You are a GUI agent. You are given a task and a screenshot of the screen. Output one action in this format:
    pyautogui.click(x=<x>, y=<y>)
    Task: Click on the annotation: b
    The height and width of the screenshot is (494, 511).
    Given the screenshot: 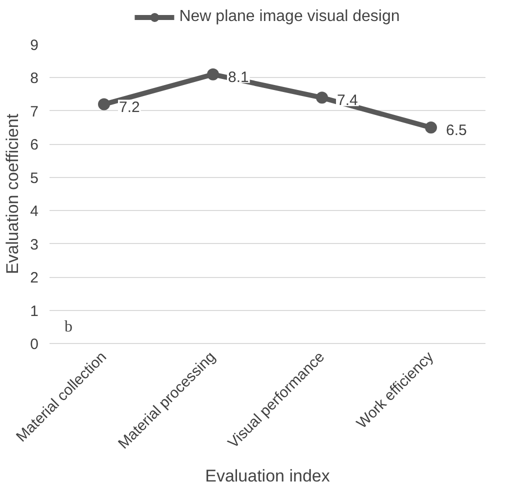 What is the action you would take?
    pyautogui.click(x=68, y=327)
    